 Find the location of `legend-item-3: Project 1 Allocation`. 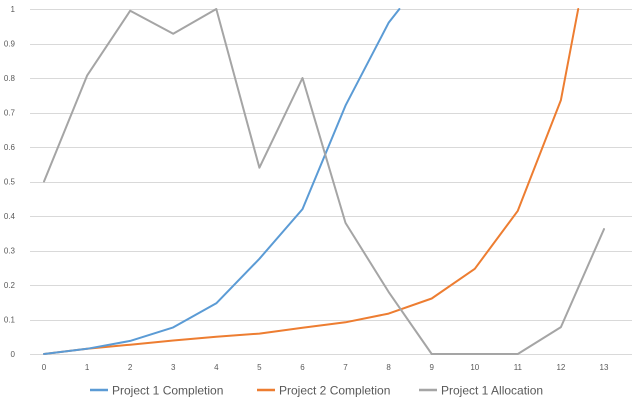

legend-item-3: Project 1 Allocation is located at coordinates (481, 391).